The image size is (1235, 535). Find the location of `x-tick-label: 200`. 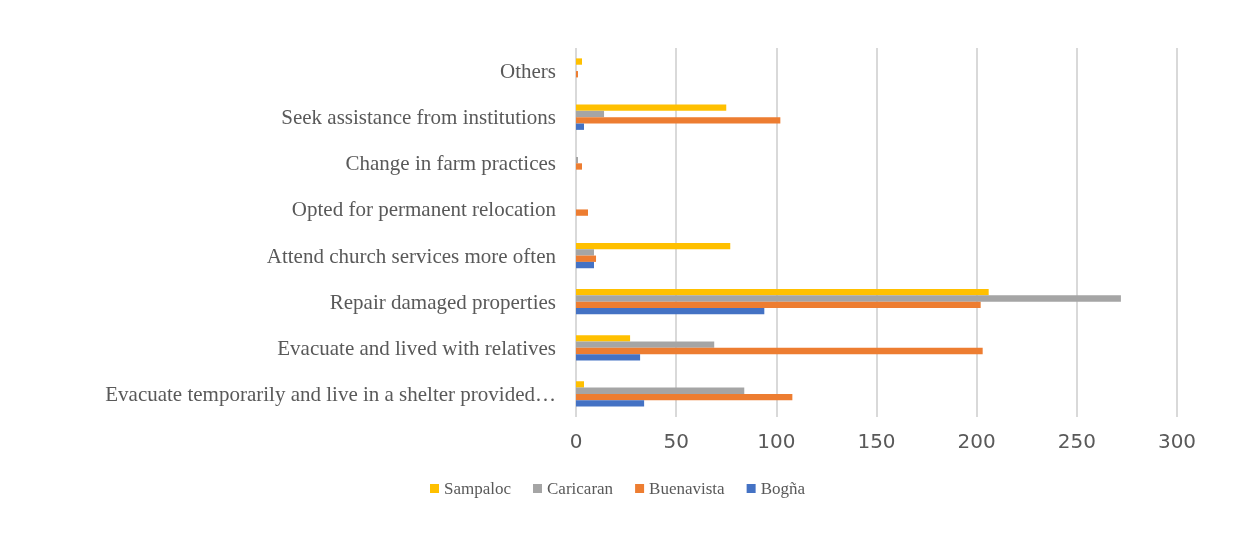

x-tick-label: 200 is located at coordinates (976, 441).